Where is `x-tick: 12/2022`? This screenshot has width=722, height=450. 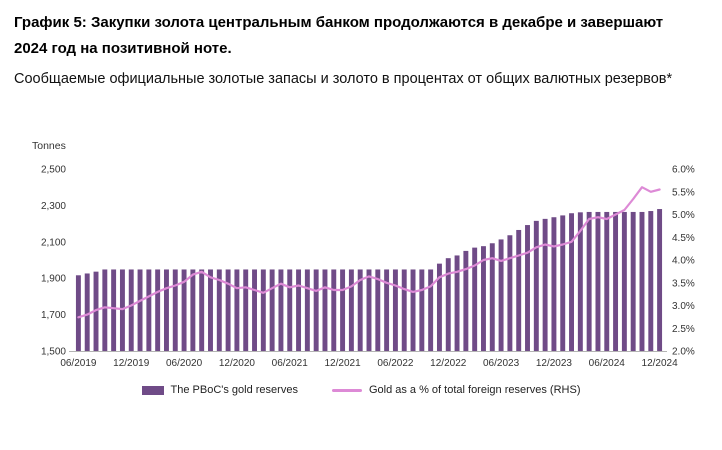 x-tick: 12/2022 is located at coordinates (448, 363).